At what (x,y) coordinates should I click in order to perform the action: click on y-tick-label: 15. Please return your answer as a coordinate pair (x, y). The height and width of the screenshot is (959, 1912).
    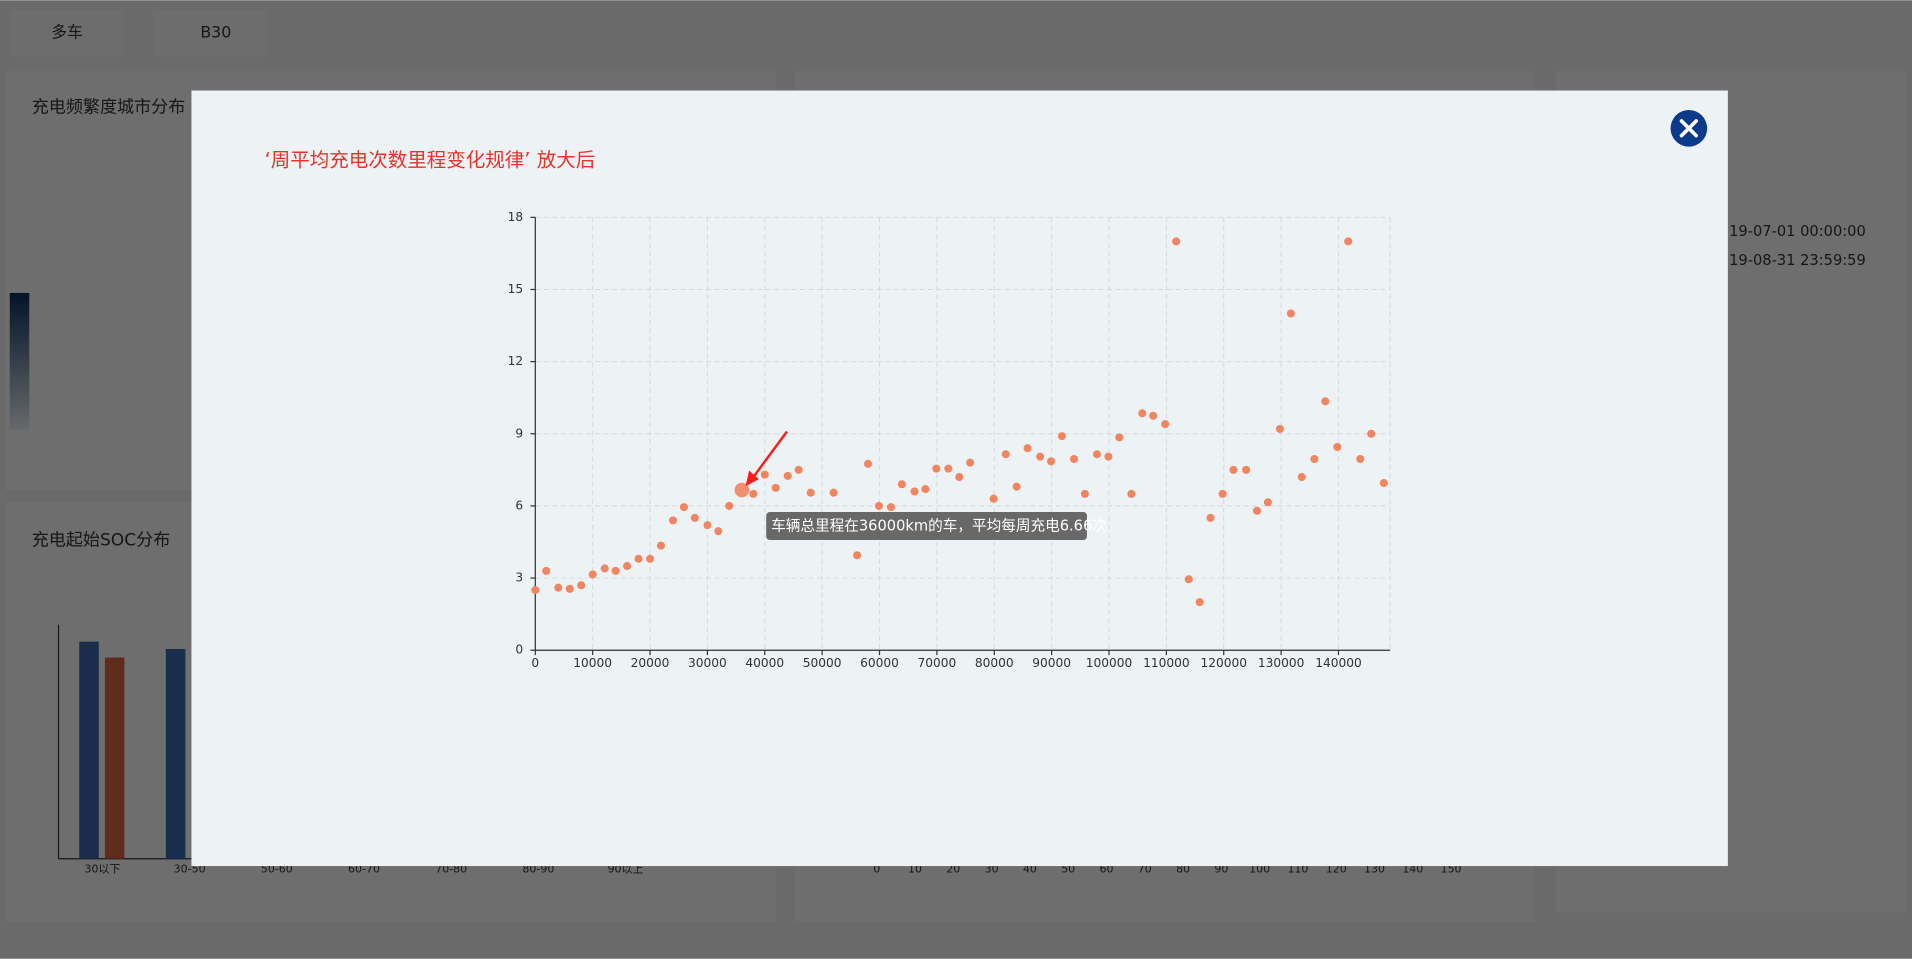
    Looking at the image, I should click on (516, 289).